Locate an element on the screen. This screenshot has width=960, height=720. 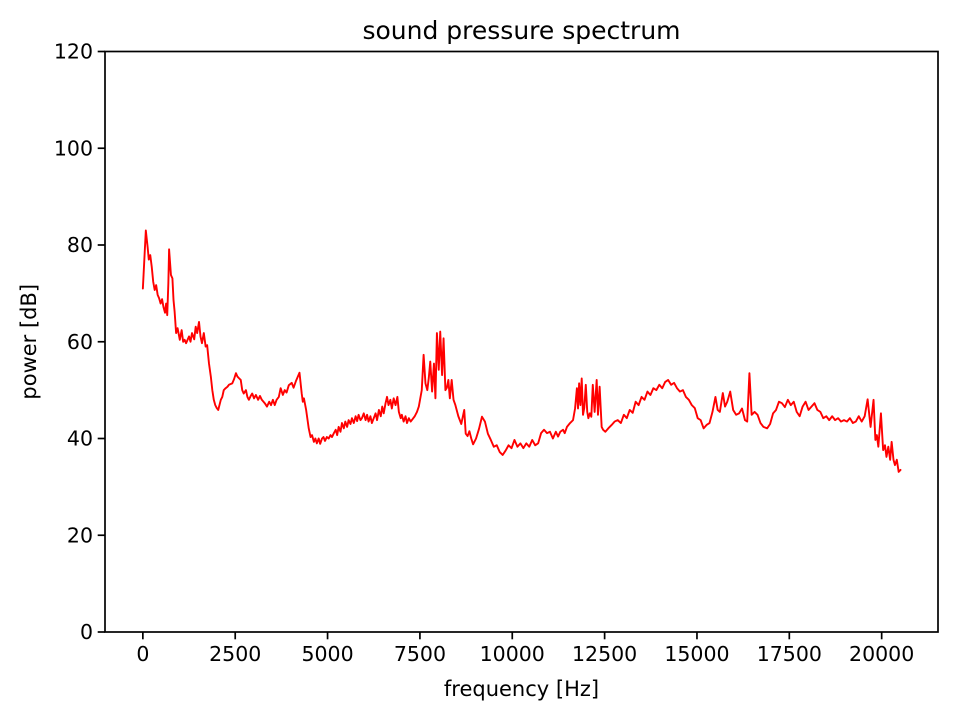
y-tick-label: 80 is located at coordinates (80, 245).